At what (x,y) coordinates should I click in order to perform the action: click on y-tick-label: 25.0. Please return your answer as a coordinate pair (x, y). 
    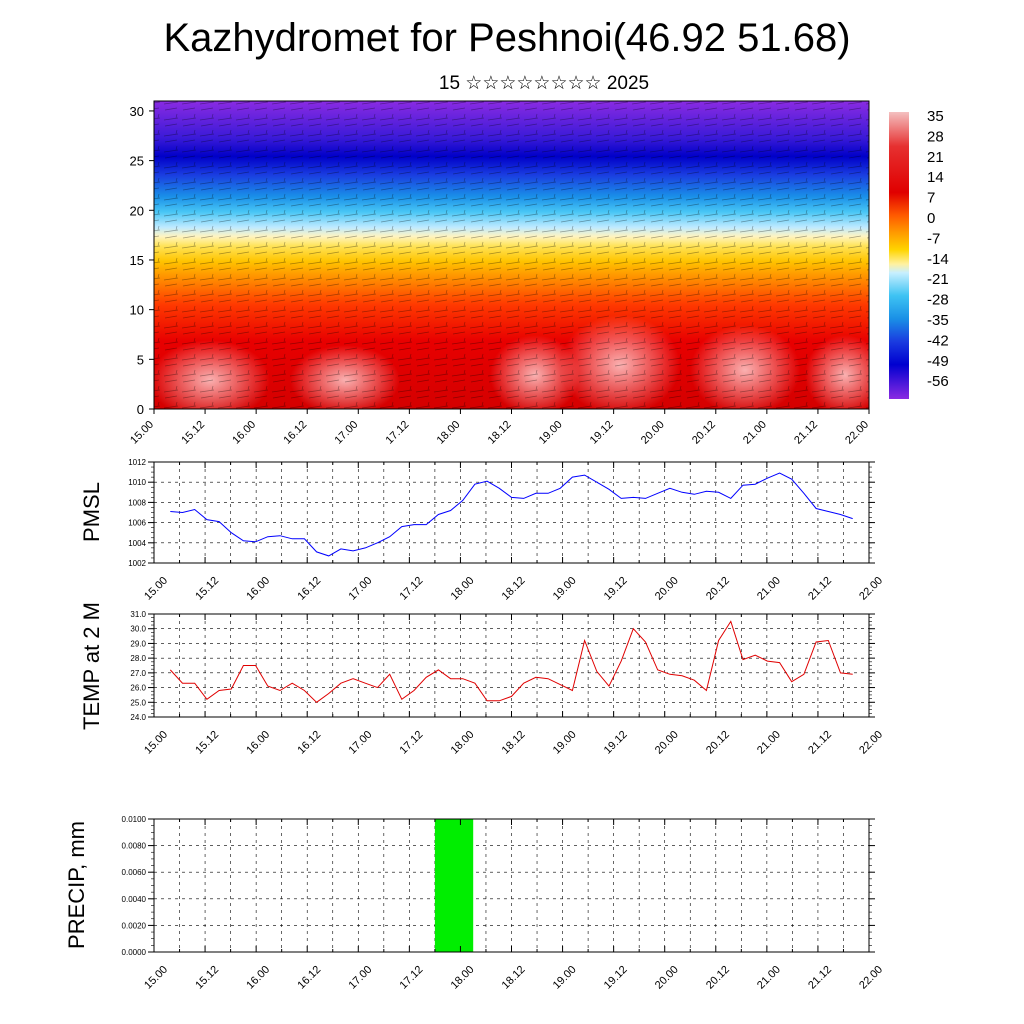
    Looking at the image, I should click on (138, 702).